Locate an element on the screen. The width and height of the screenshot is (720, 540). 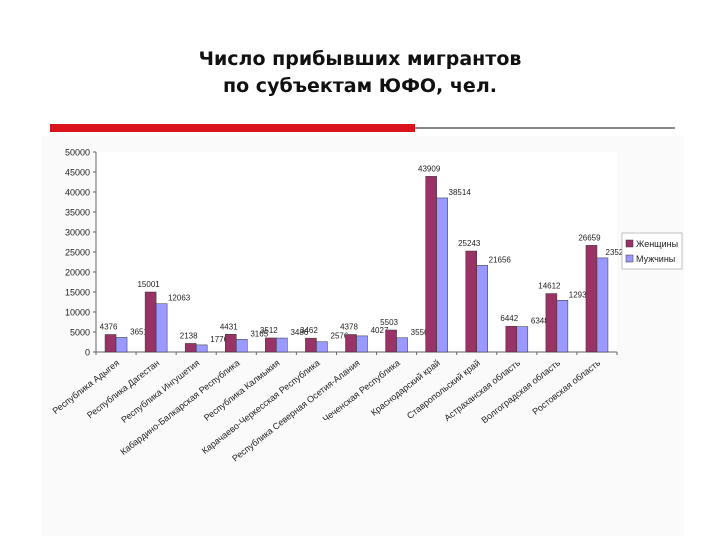
data-label: 12063 is located at coordinates (179, 298).